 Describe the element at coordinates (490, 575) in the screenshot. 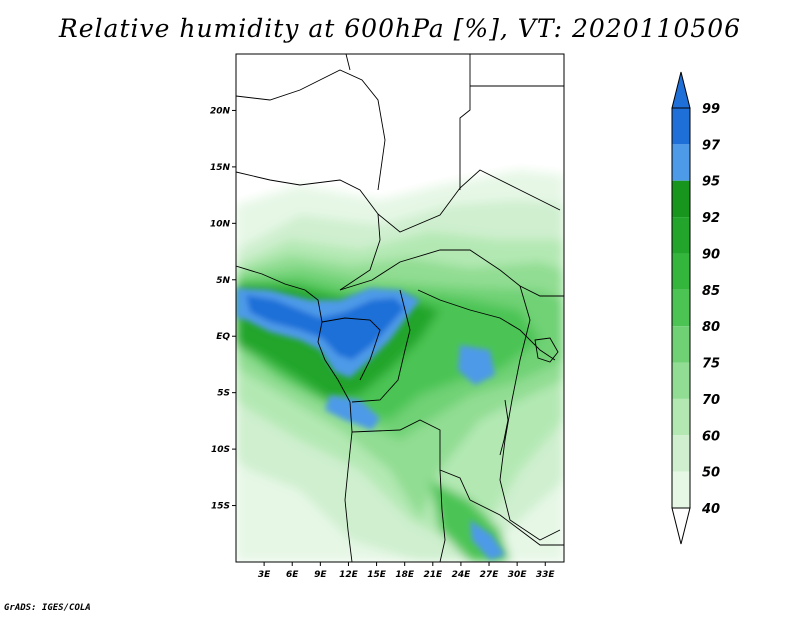

I see `lon-tick-label: 27E` at that location.